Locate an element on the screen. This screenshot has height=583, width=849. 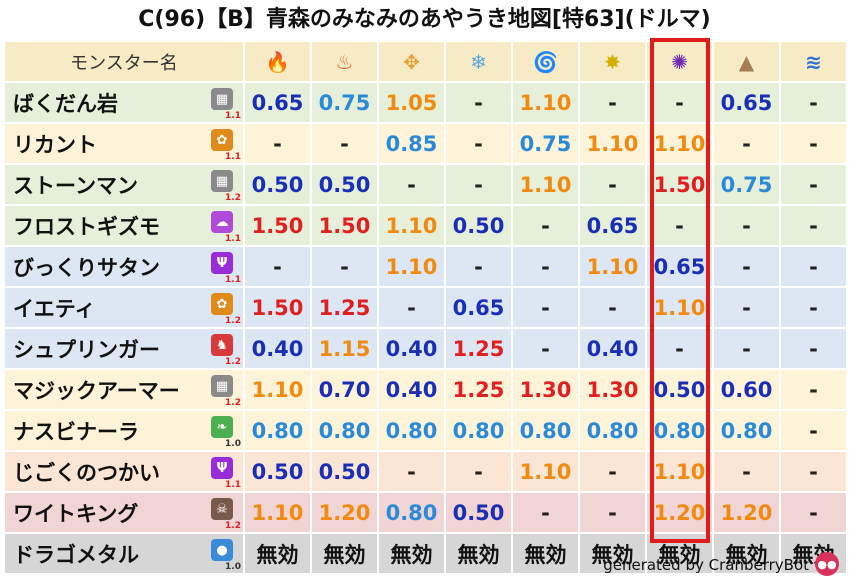
monster-name-cell: じごくのつかい Ψ 1.1 is located at coordinates (124, 471).